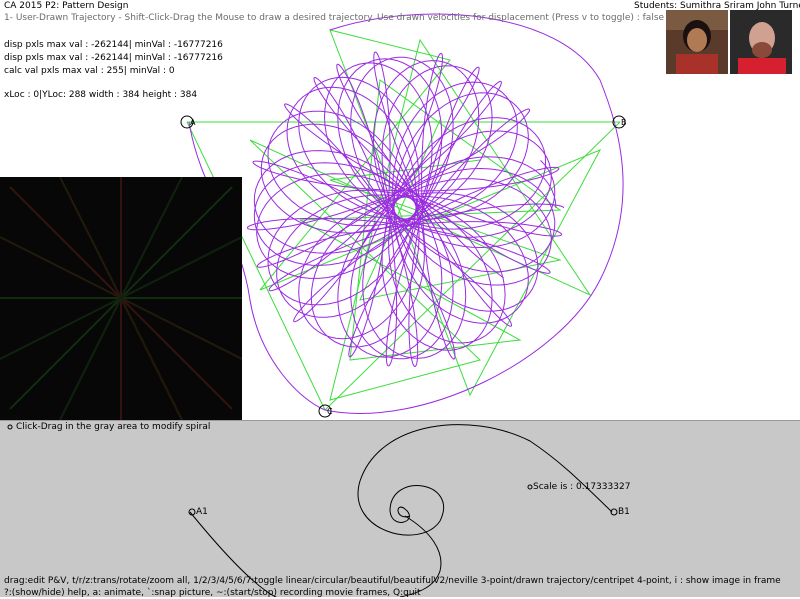 Image resolution: width=800 pixels, height=599 pixels. Describe the element at coordinates (624, 512) in the screenshot. I see `b1-label: B1` at that location.